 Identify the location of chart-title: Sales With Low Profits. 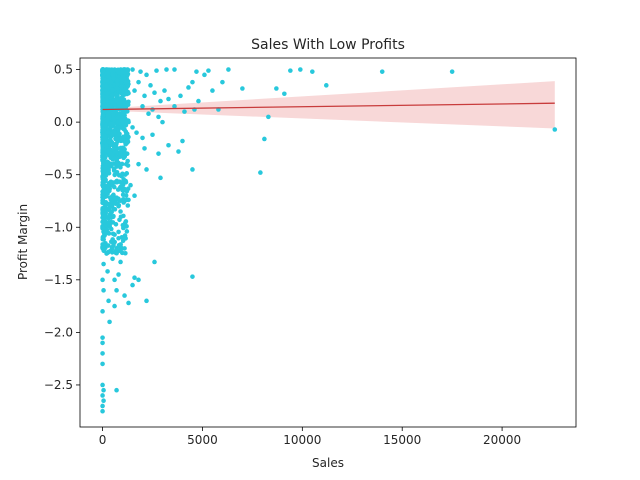
(328, 45).